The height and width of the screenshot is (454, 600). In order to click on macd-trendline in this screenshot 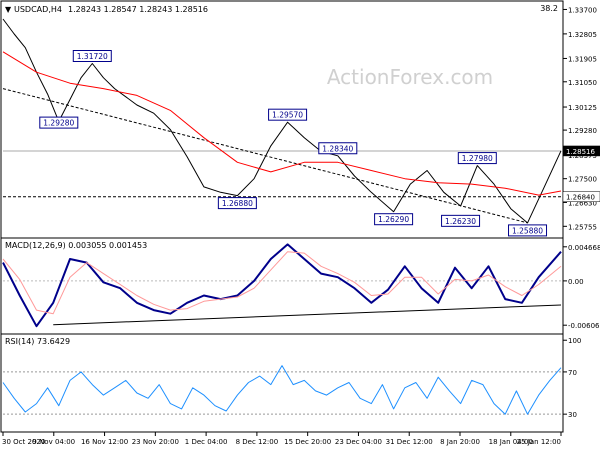, I will do `click(307, 315)`.